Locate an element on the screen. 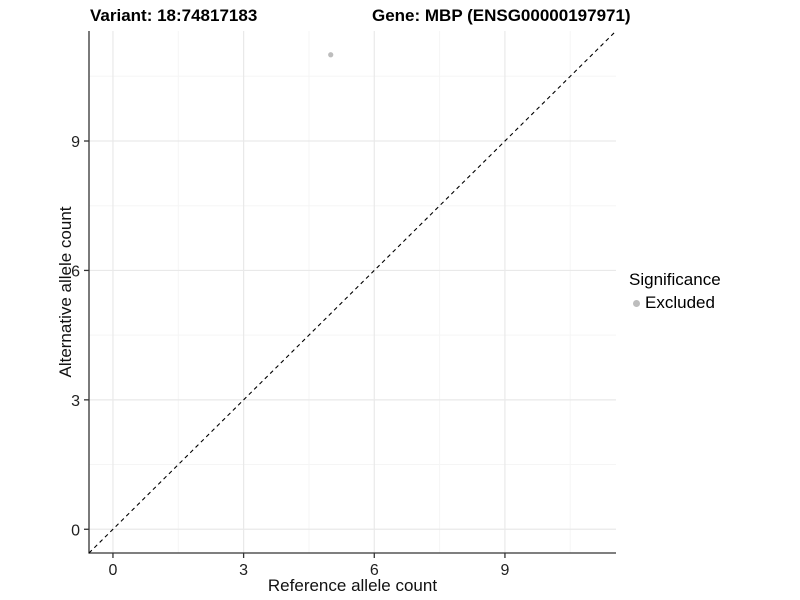  y-tick-label: 0 is located at coordinates (75, 530).